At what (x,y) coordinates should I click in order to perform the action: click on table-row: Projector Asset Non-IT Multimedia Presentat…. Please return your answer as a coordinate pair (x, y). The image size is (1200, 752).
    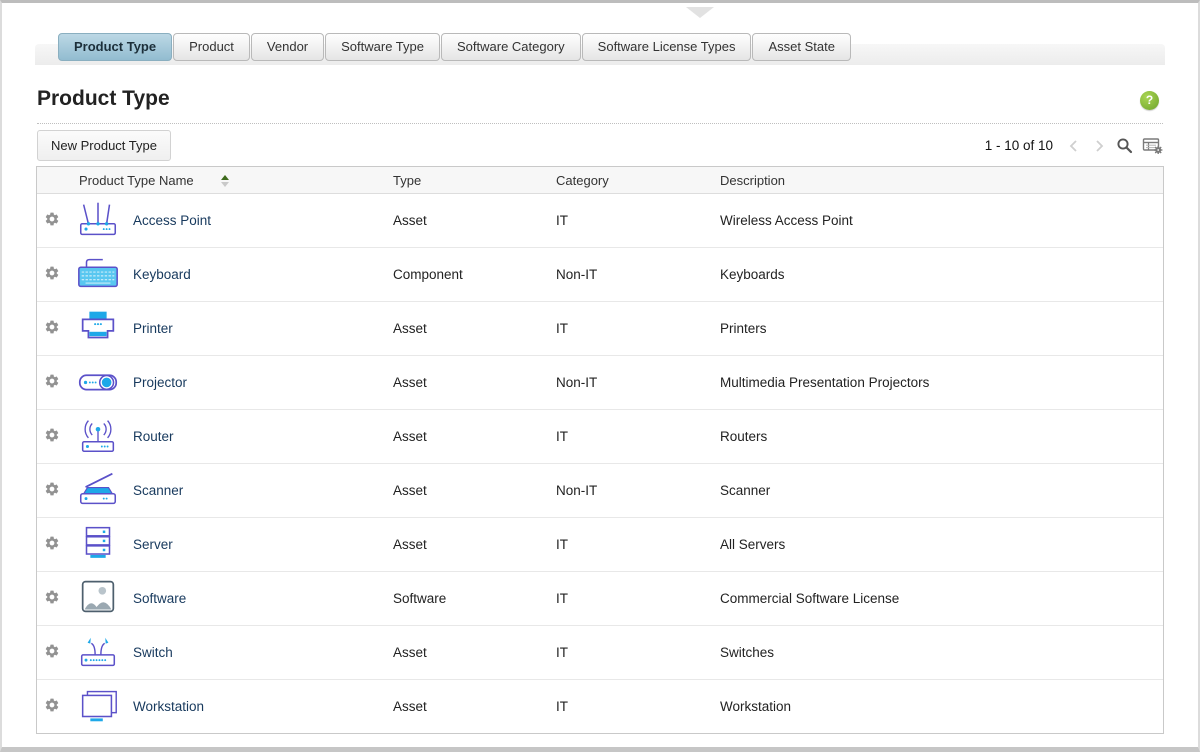
    Looking at the image, I should click on (600, 382).